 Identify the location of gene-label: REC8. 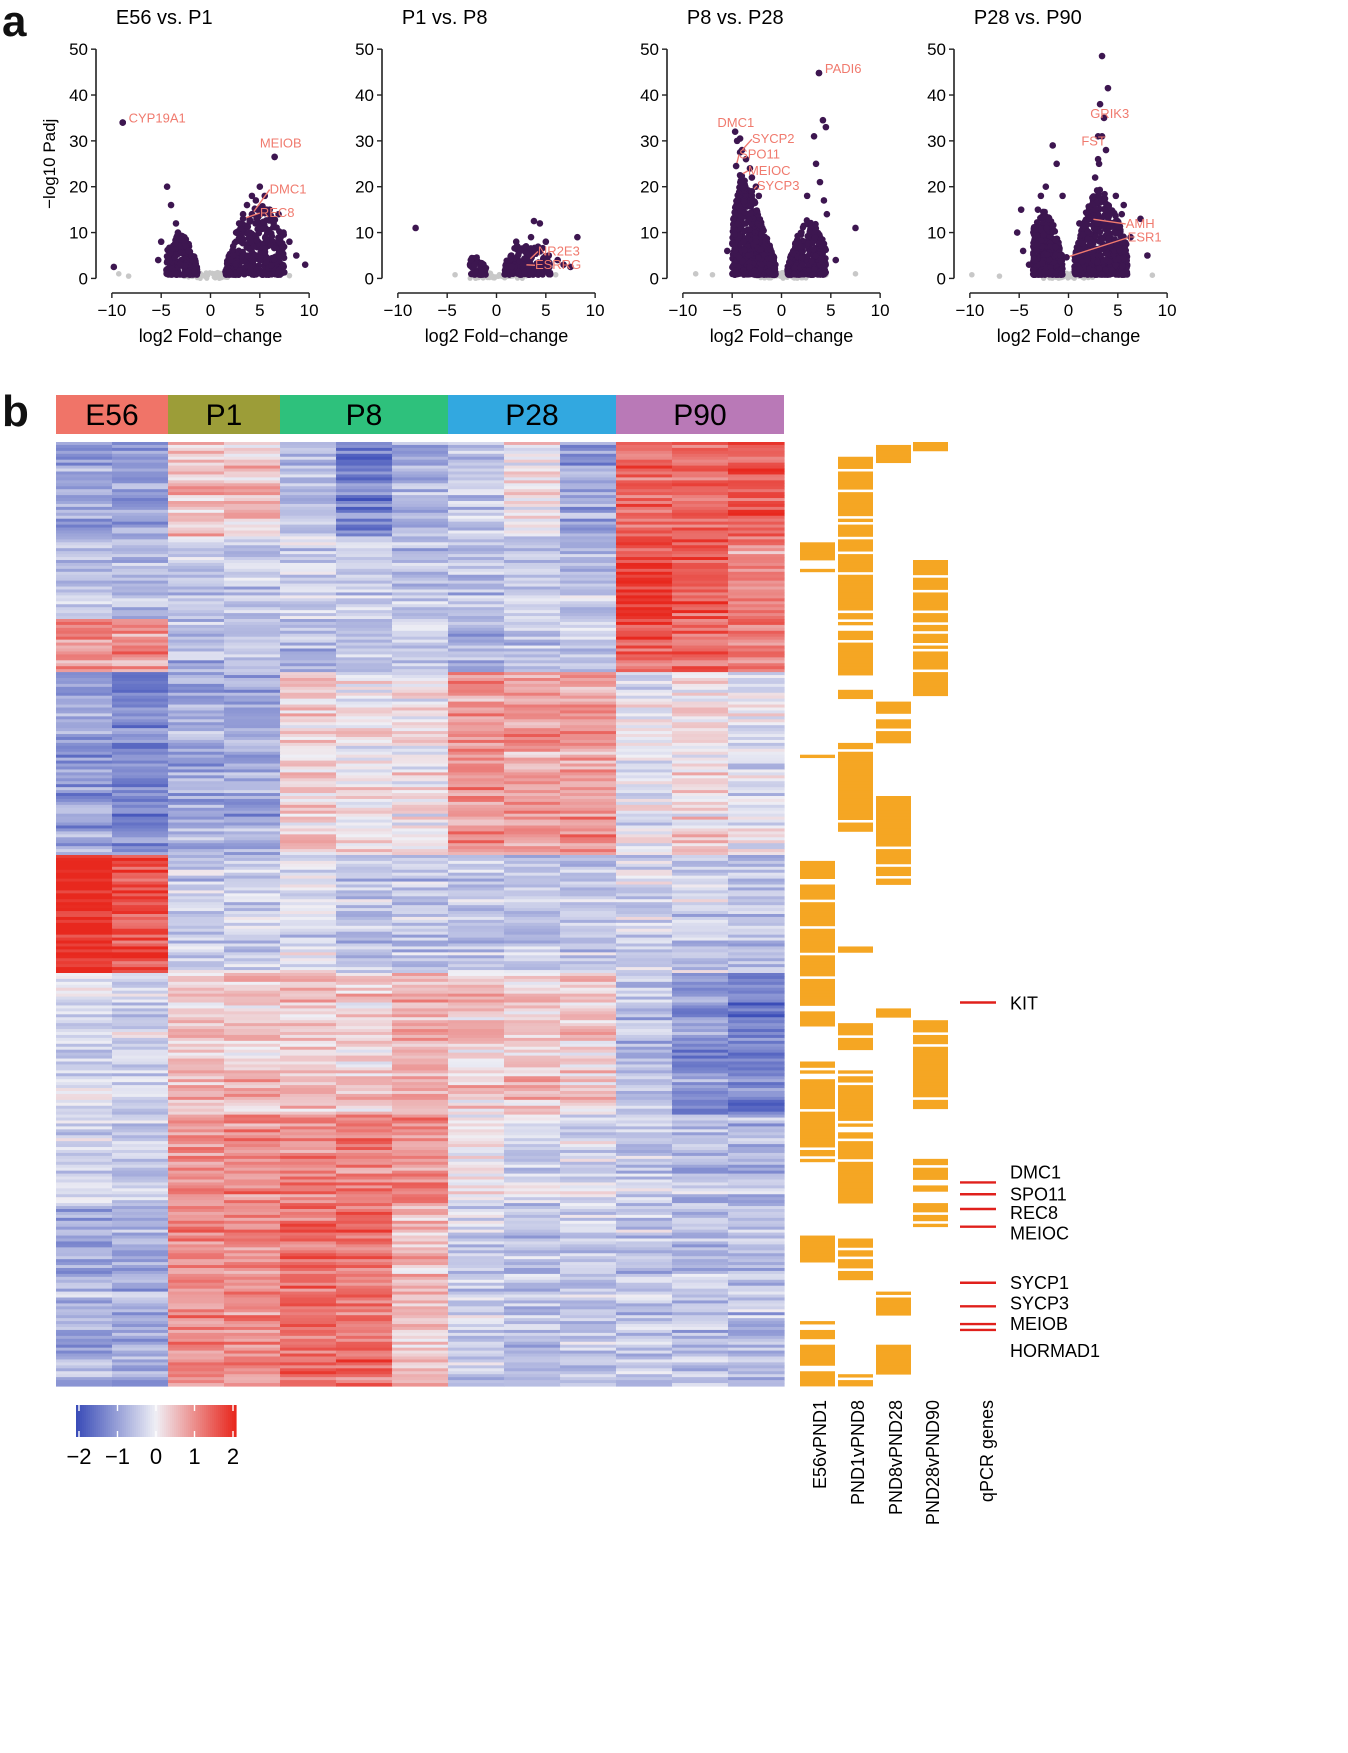
(267, 214).